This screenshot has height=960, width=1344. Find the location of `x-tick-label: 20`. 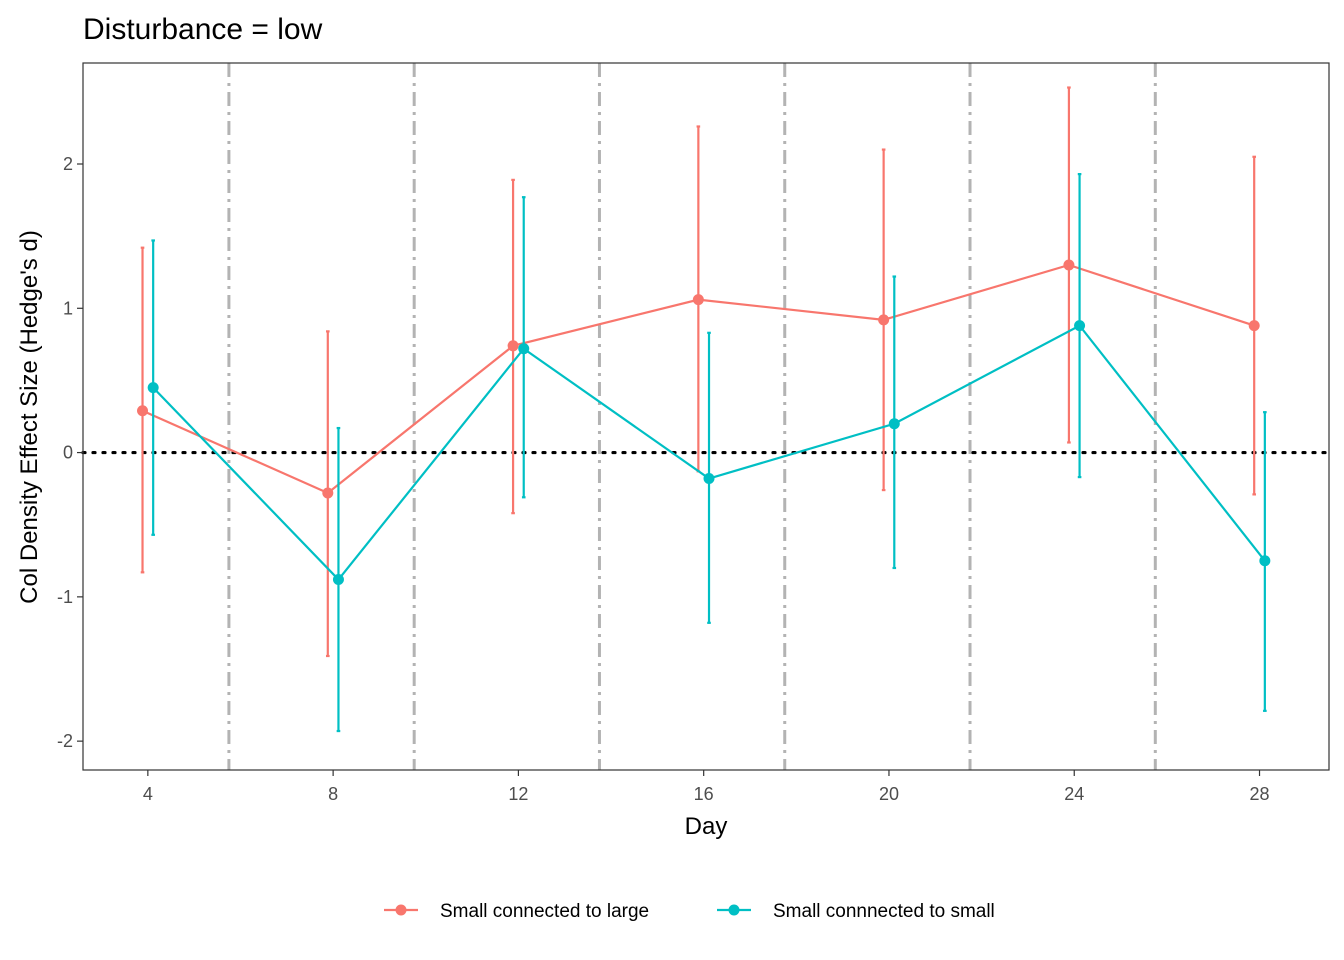

x-tick-label: 20 is located at coordinates (889, 794).